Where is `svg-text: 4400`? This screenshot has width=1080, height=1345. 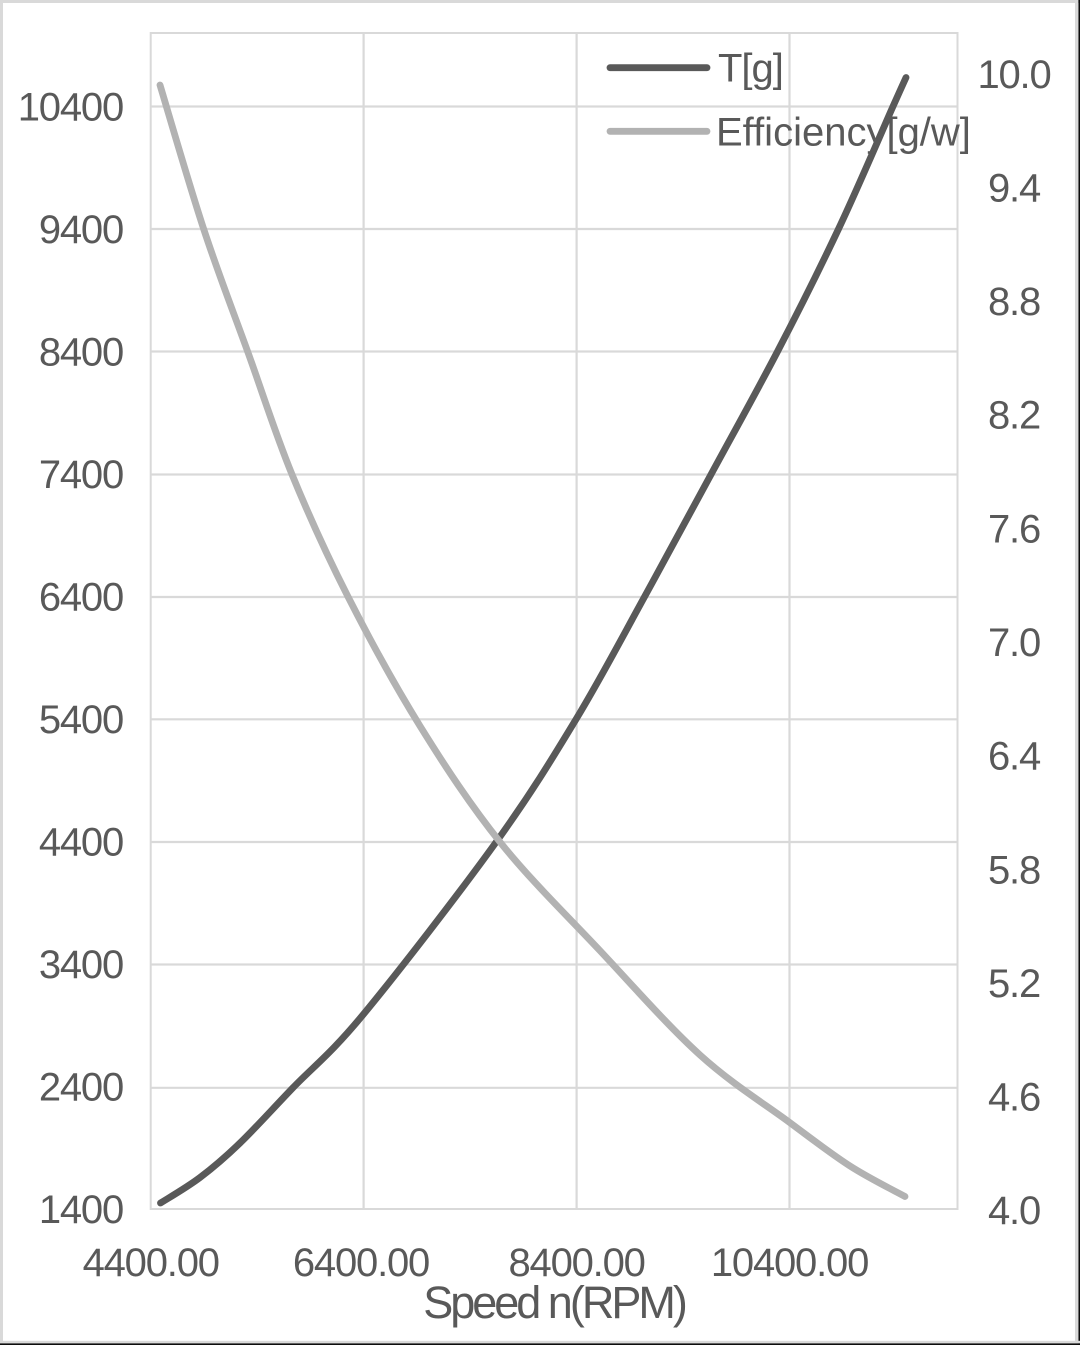 svg-text: 4400 is located at coordinates (81, 843).